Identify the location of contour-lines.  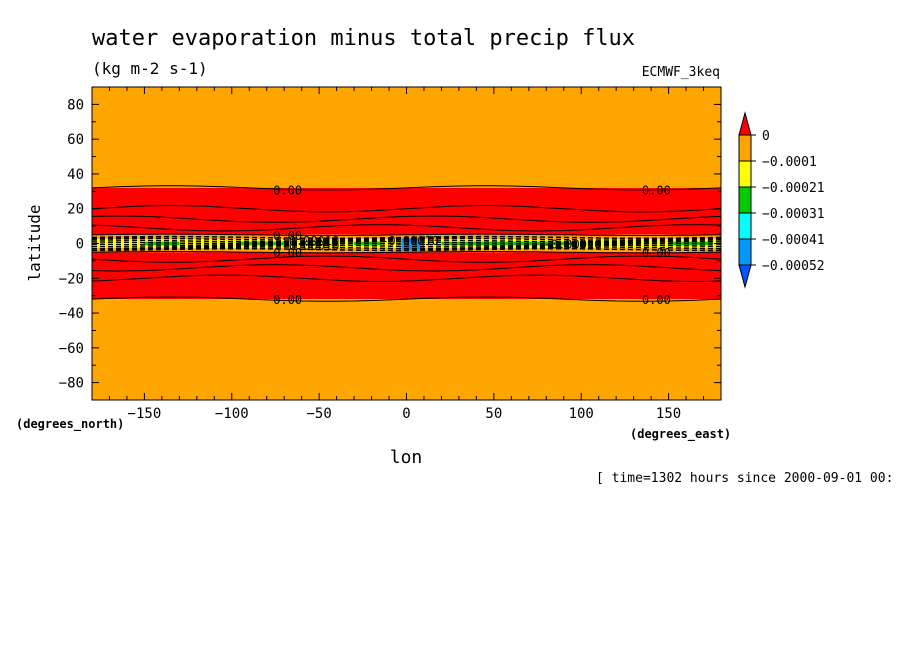
(406, 243).